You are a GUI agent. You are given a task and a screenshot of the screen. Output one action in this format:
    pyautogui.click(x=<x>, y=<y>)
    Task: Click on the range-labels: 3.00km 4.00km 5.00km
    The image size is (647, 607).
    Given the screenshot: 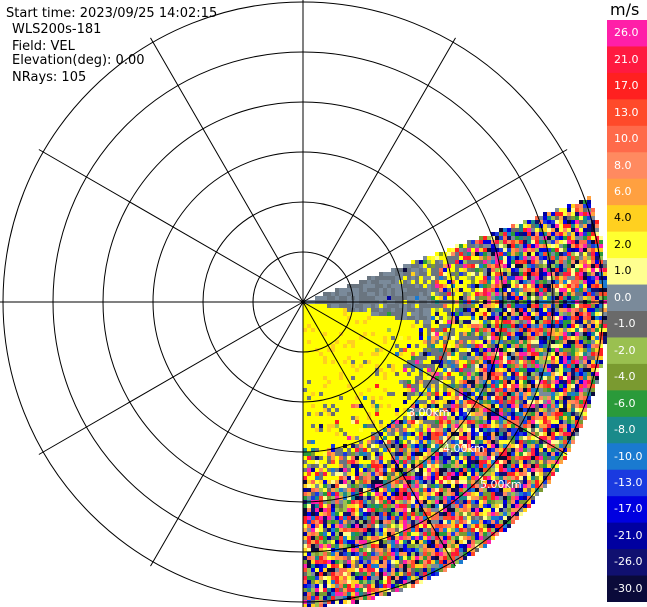 What is the action you would take?
    pyautogui.click(x=465, y=448)
    